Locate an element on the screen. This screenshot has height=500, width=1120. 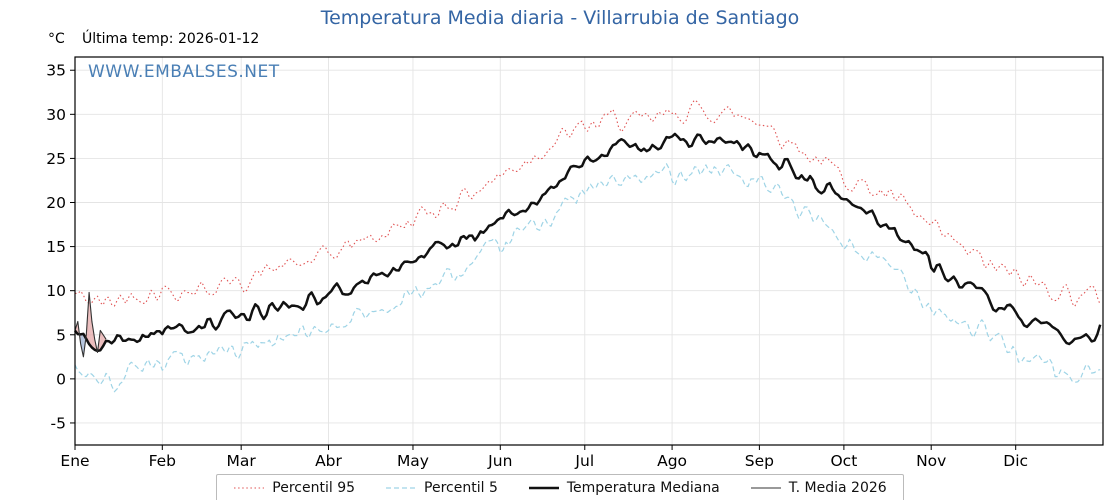
legend-item-percentil-5: Percentil 5 is located at coordinates (441, 488).